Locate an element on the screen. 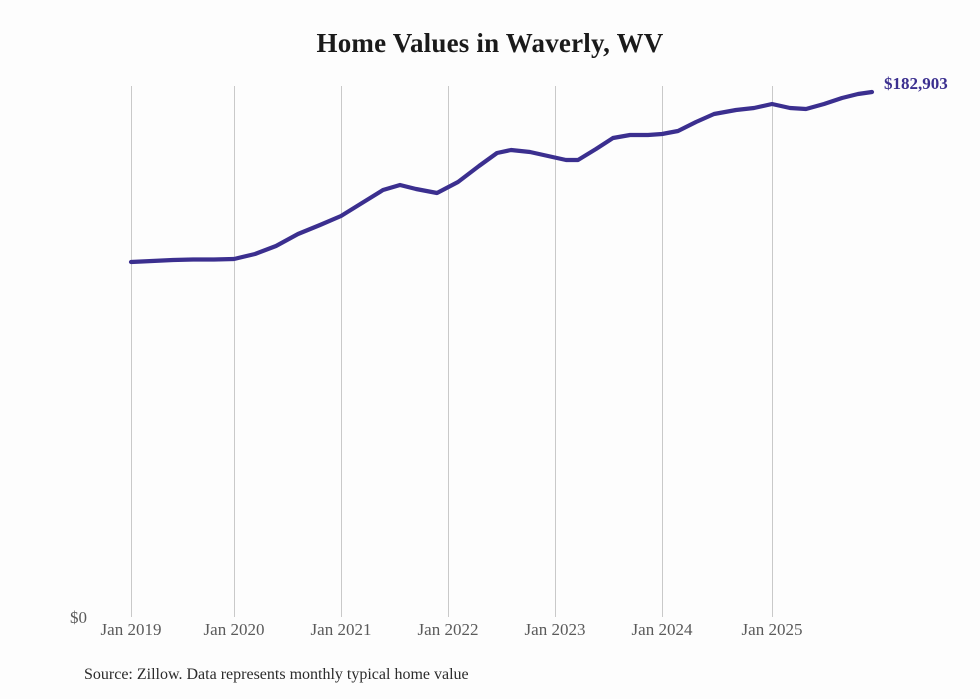 The width and height of the screenshot is (980, 699). x-axis-tick-jan-2020: Jan 2020 is located at coordinates (234, 629).